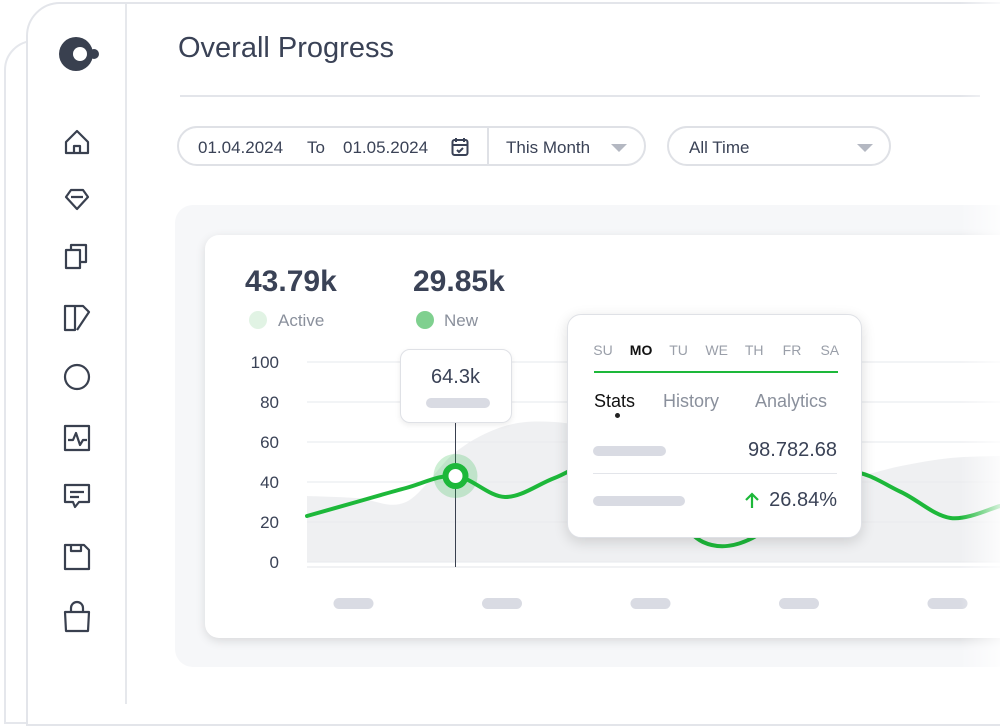 The height and width of the screenshot is (726, 1000). What do you see at coordinates (265, 362) in the screenshot?
I see `y-tick-label: 100` at bounding box center [265, 362].